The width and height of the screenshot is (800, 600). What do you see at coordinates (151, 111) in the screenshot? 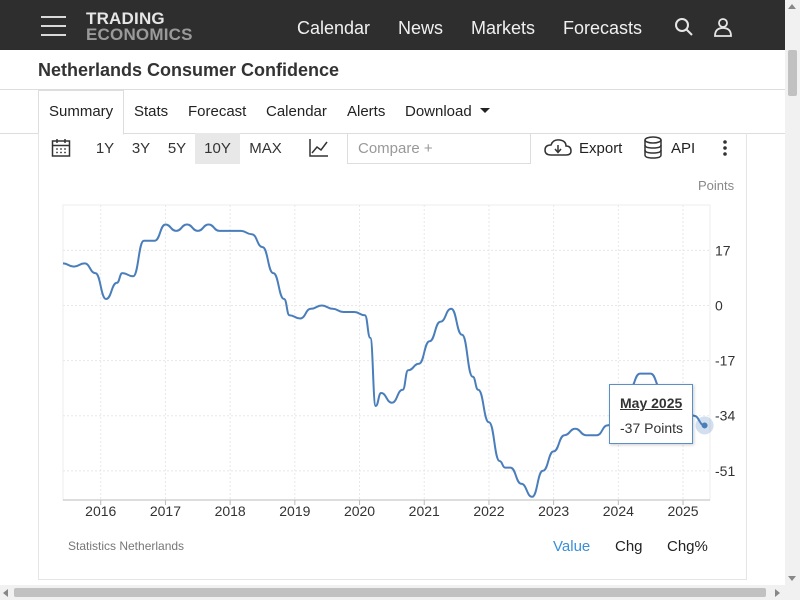
I see `tab-stats: Stats` at bounding box center [151, 111].